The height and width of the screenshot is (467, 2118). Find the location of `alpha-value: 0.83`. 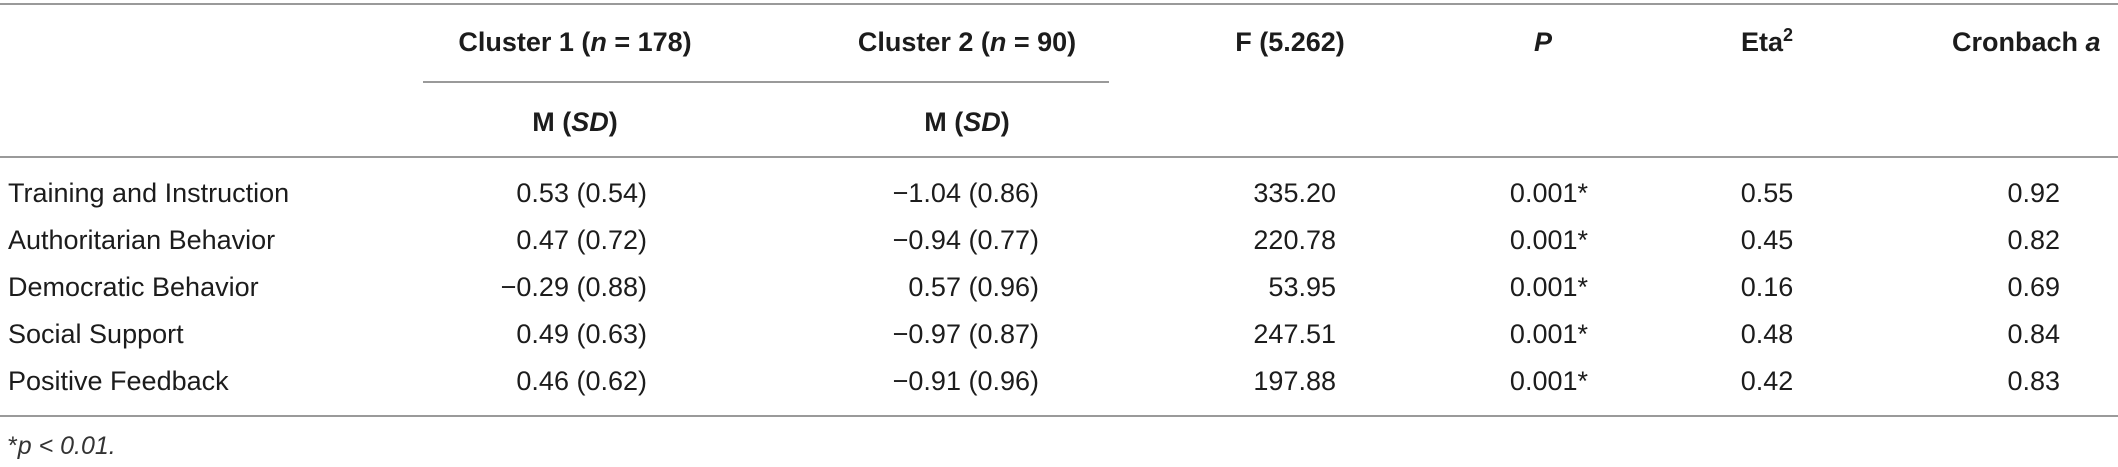

alpha-value: 0.83 is located at coordinates (2033, 381).